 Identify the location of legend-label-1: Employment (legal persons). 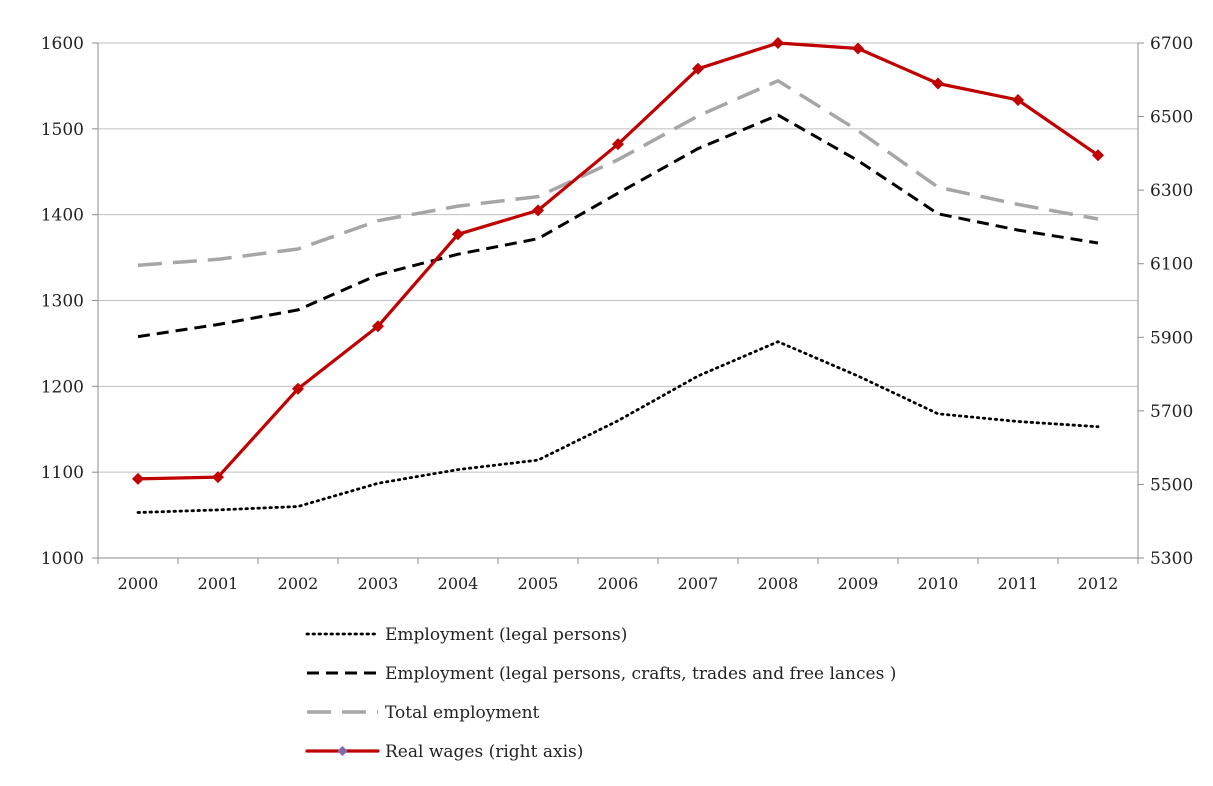
(506, 635).